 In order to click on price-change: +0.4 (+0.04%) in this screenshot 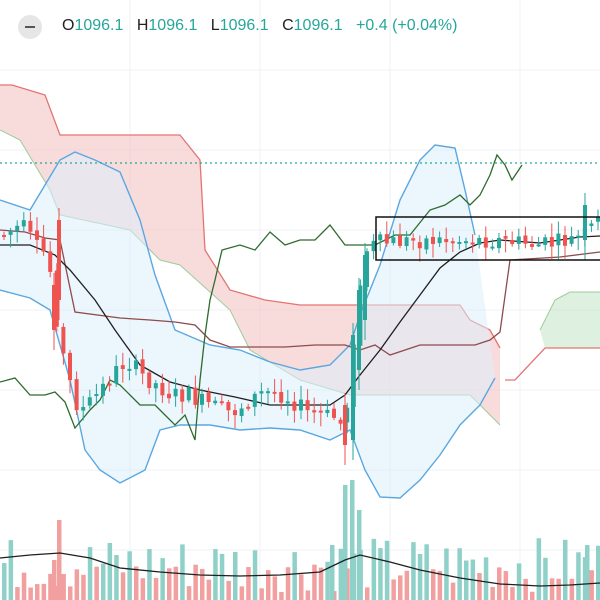, I will do `click(407, 25)`.